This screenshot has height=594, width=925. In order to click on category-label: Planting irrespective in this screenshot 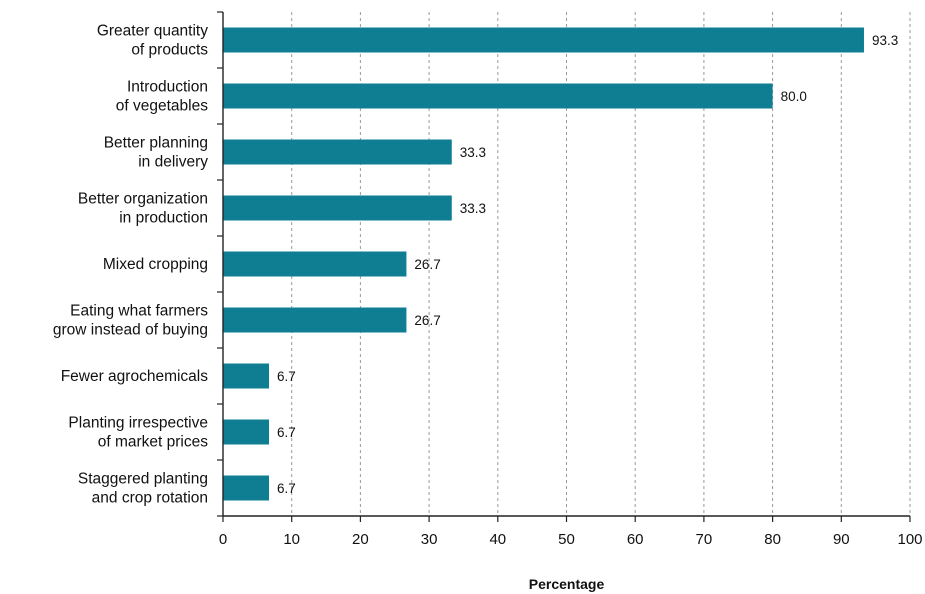, I will do `click(138, 423)`.